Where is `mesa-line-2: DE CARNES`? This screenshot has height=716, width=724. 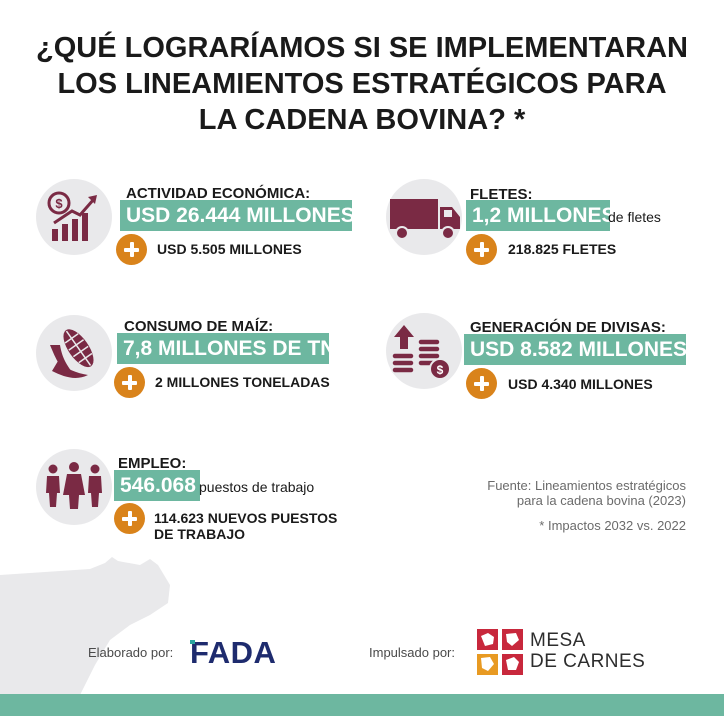
mesa-line-2: DE CARNES is located at coordinates (588, 661).